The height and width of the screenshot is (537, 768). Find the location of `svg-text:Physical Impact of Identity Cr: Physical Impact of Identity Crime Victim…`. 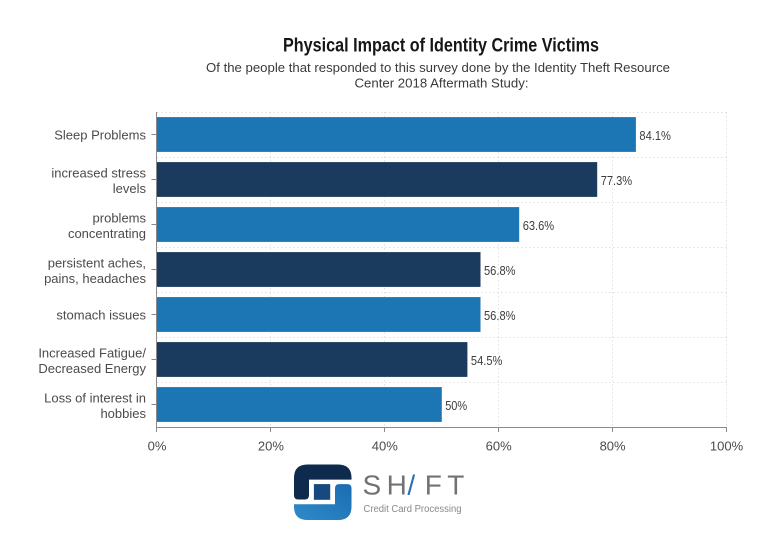

svg-text:Physical Impact of Identity Cr: Physical Impact of Identity Crime Victim… is located at coordinates (441, 45).